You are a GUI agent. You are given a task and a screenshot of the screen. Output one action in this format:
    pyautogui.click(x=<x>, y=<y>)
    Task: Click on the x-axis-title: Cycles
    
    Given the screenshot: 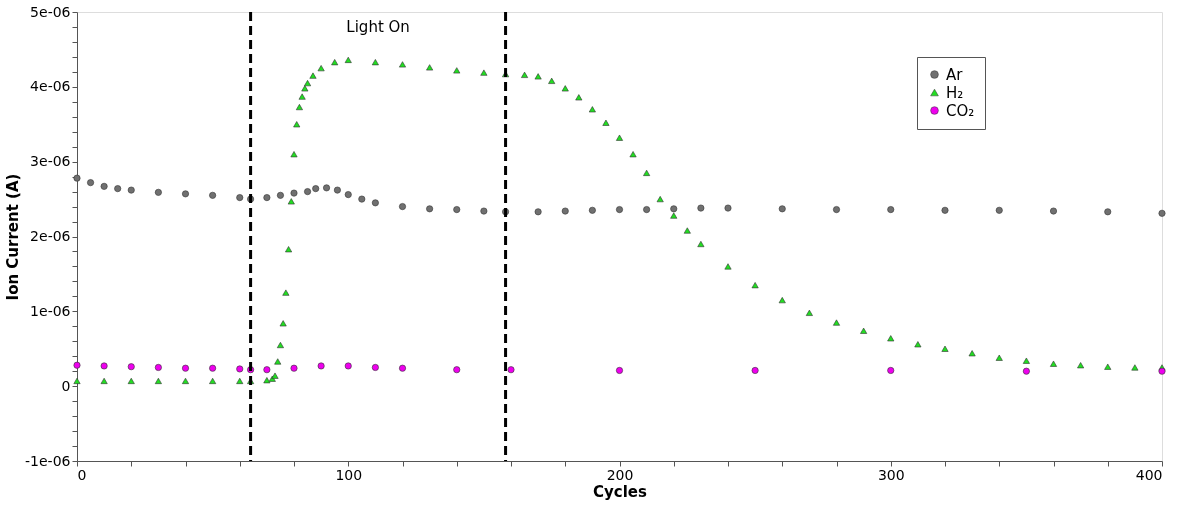 What is the action you would take?
    pyautogui.click(x=620, y=491)
    